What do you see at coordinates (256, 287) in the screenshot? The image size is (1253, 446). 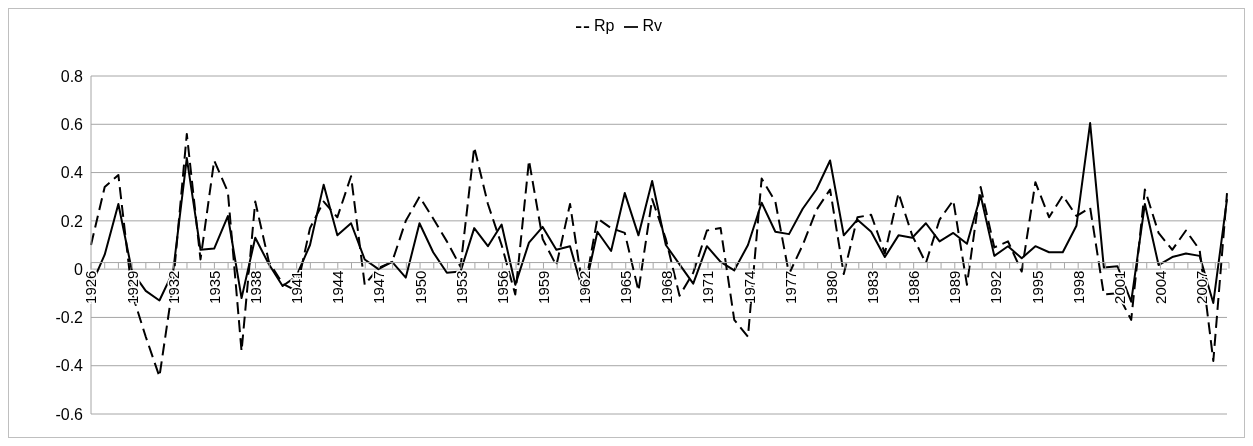 I see `x-tick-label: 1938` at bounding box center [256, 287].